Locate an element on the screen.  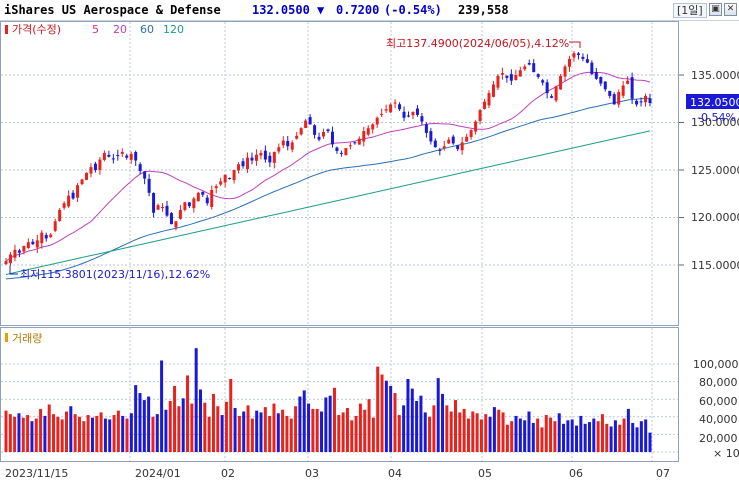
ma60-legend: 60 is located at coordinates (147, 29).